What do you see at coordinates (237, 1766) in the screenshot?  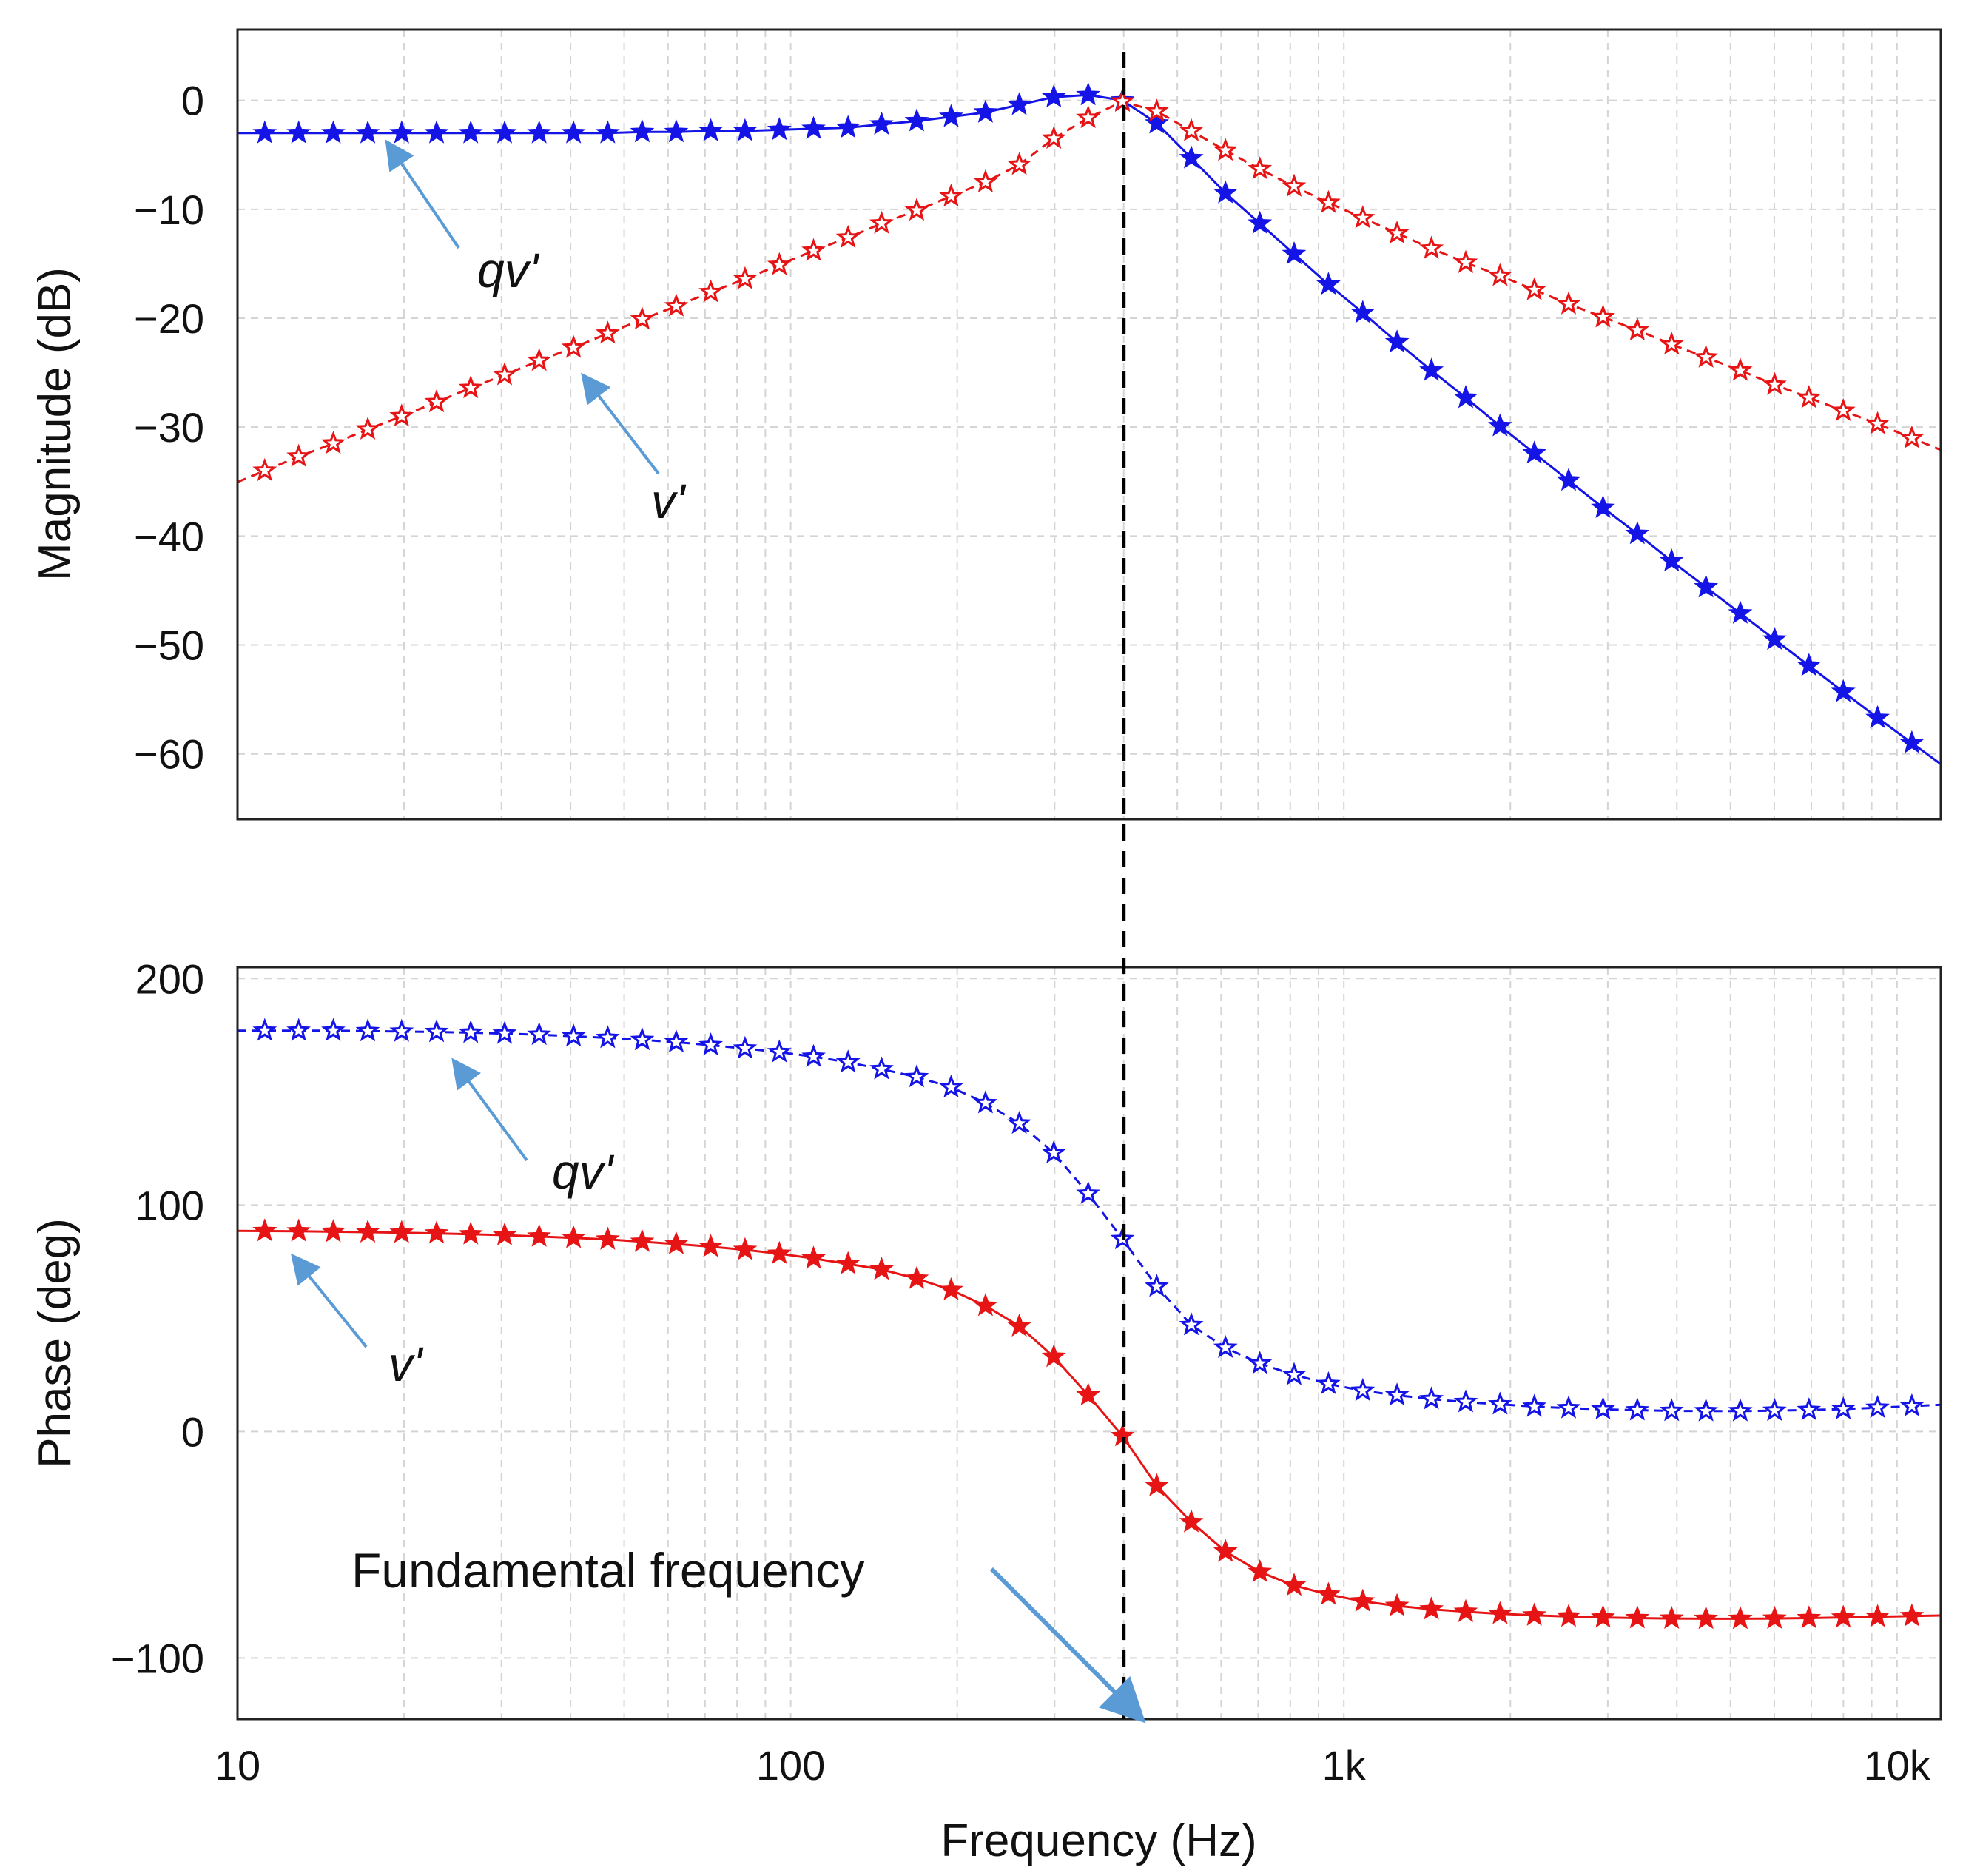 I see `x-tick-label: 10` at bounding box center [237, 1766].